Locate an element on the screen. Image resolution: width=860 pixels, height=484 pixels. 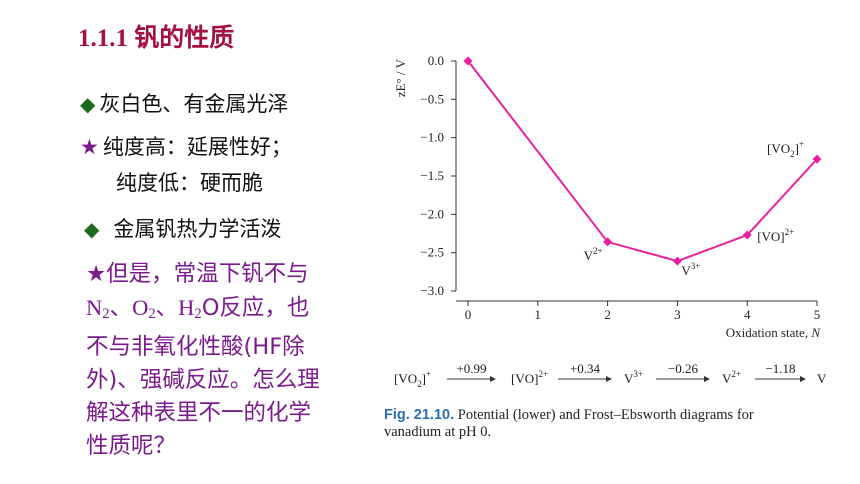
y-tick-label: −2.5 is located at coordinates (432, 252).